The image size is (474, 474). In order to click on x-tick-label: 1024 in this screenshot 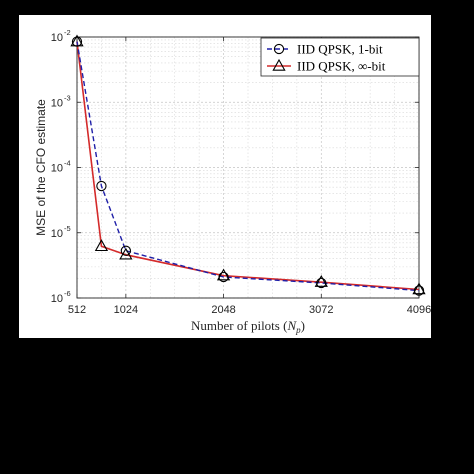, I will do `click(126, 310)`.